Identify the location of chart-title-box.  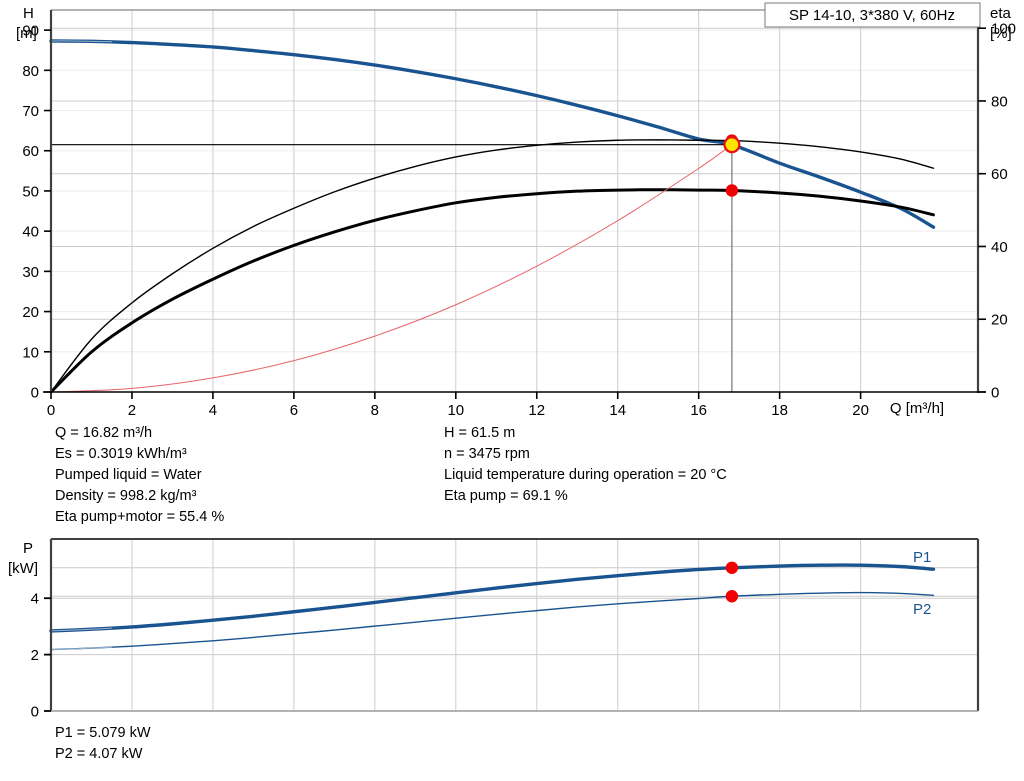
(872, 15).